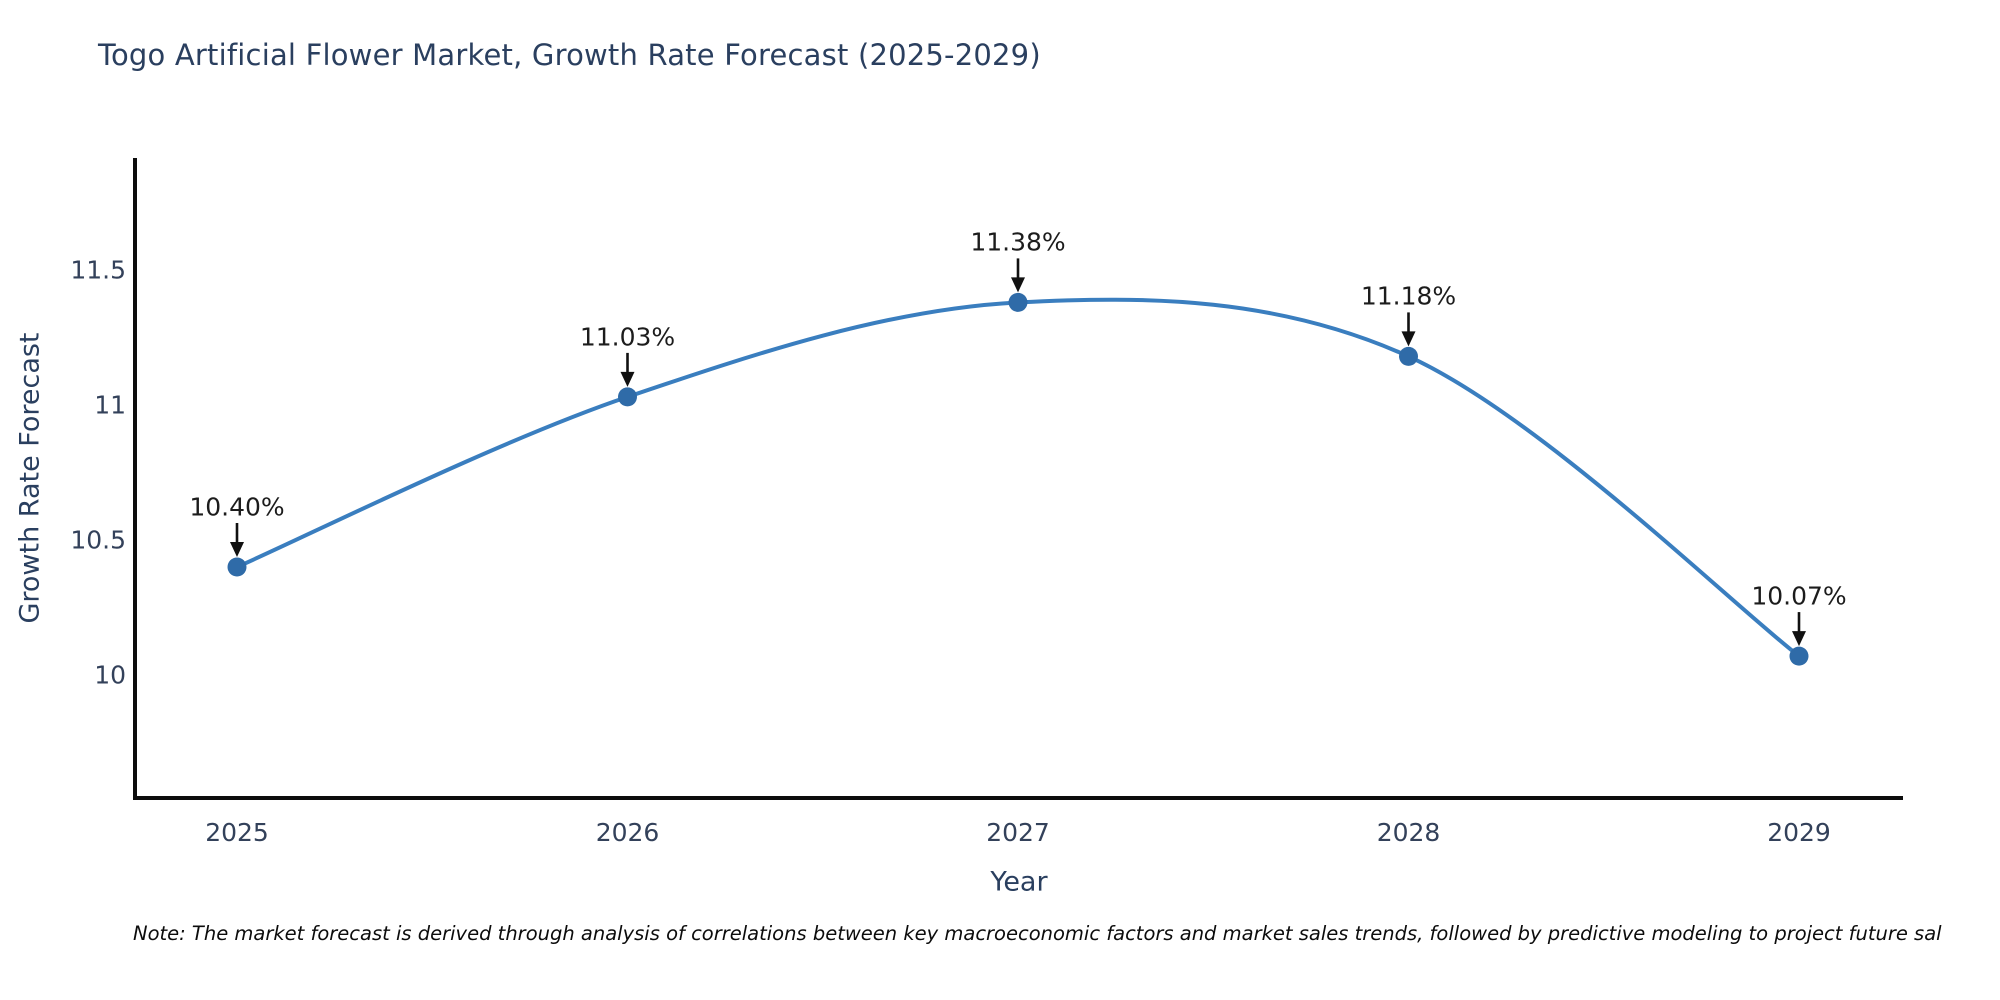 The width and height of the screenshot is (2000, 1000). What do you see at coordinates (1408, 296) in the screenshot?
I see `annotation-label: 11.18%` at bounding box center [1408, 296].